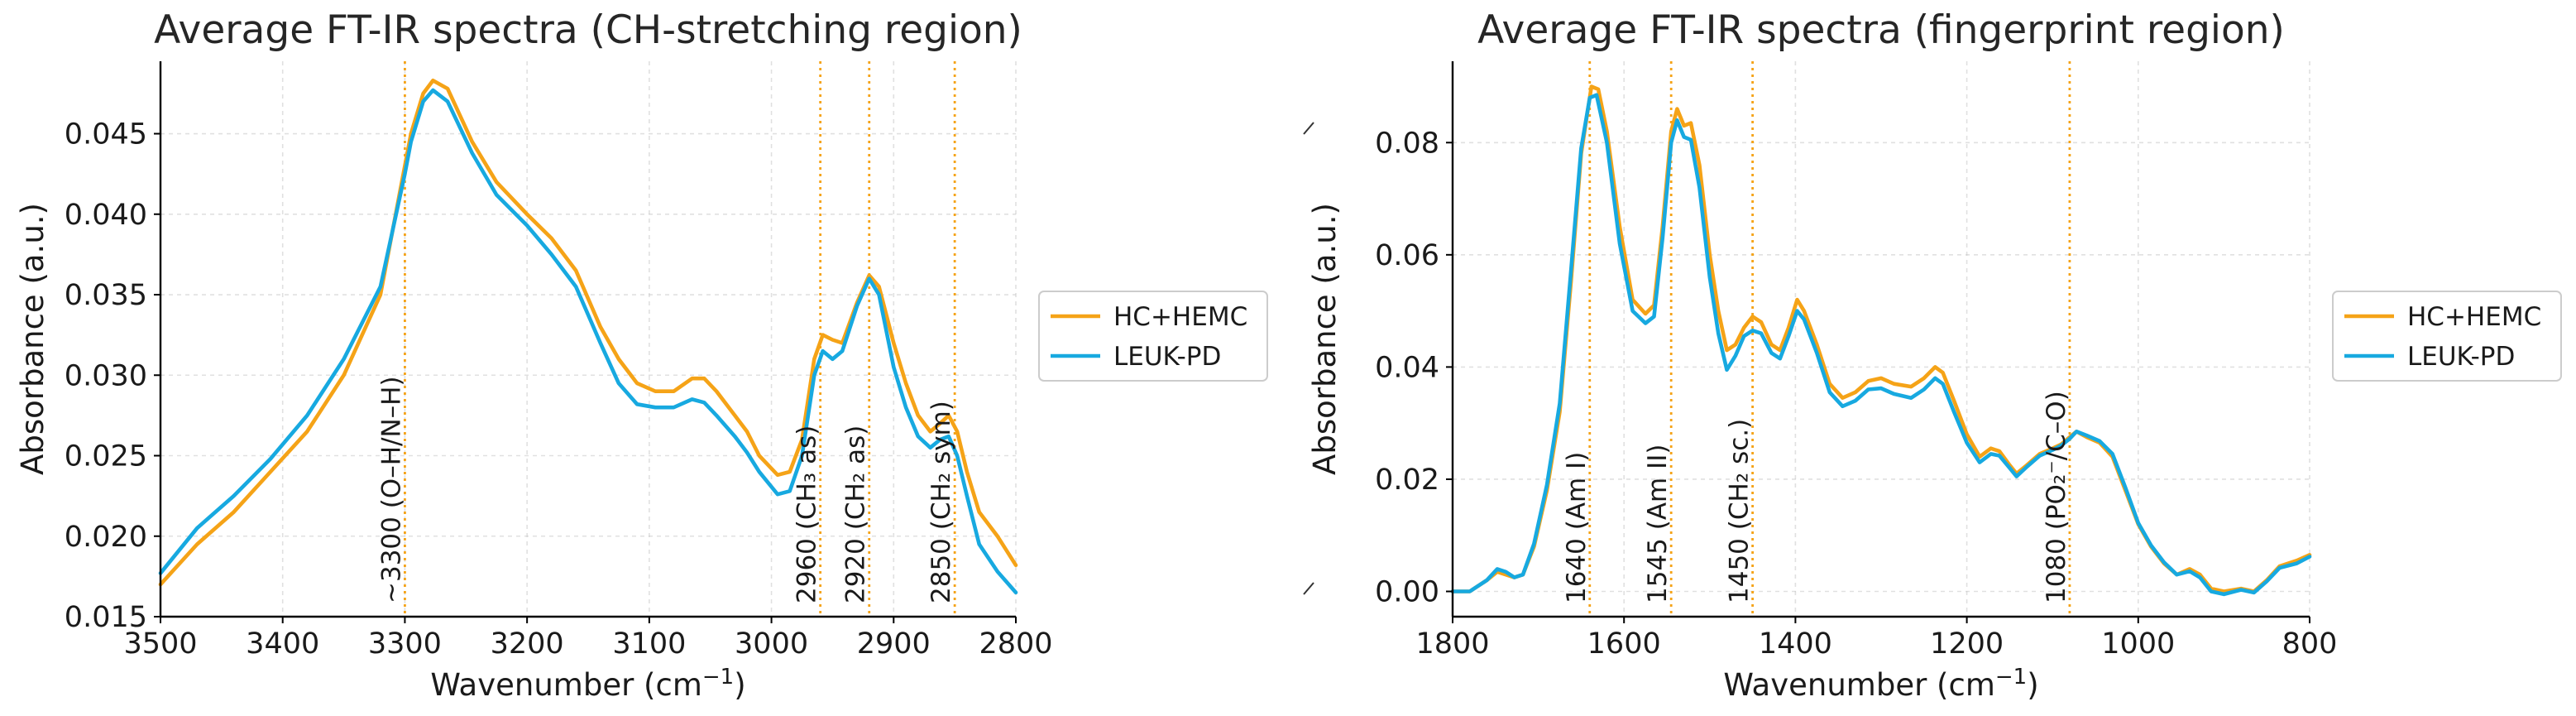 The height and width of the screenshot is (716, 2576). What do you see at coordinates (1577, 527) in the screenshot?
I see `annotation-label: 1640 (Am I)` at bounding box center [1577, 527].